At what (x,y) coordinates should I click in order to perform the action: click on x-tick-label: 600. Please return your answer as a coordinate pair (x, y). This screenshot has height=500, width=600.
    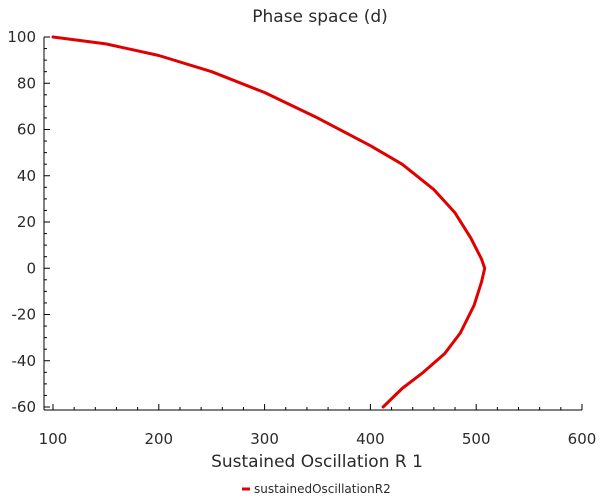
    Looking at the image, I should click on (582, 439).